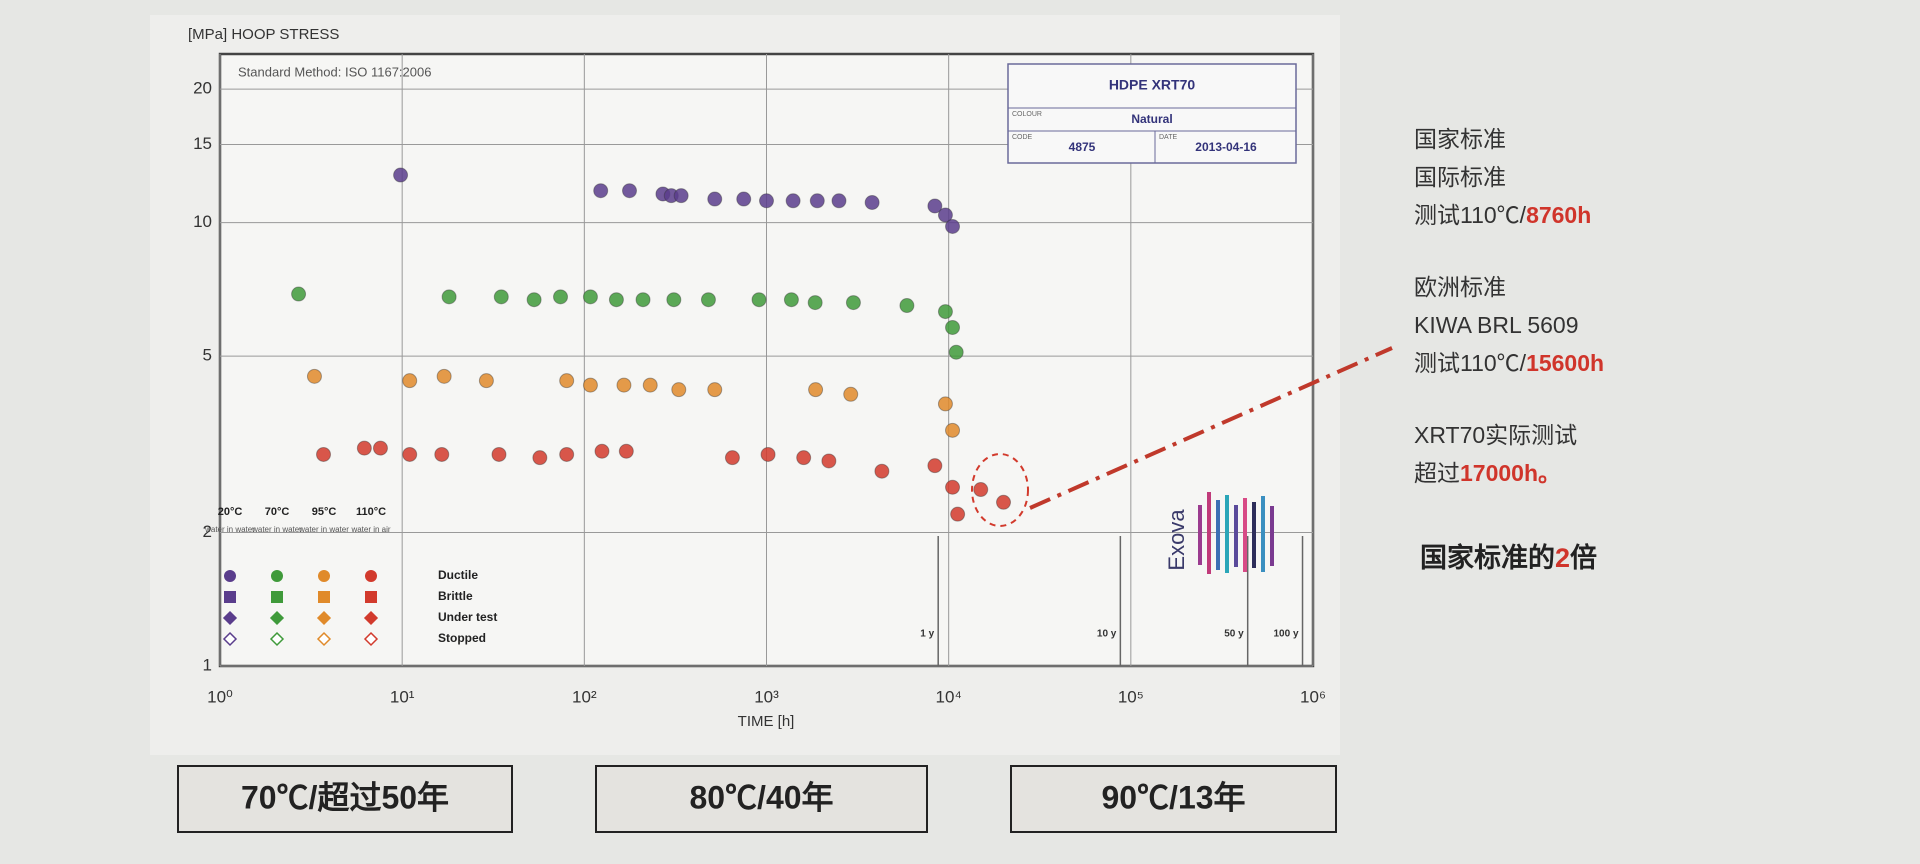  Describe the element at coordinates (1234, 634) in the screenshot. I see `time-marker-label: 50 y` at that location.